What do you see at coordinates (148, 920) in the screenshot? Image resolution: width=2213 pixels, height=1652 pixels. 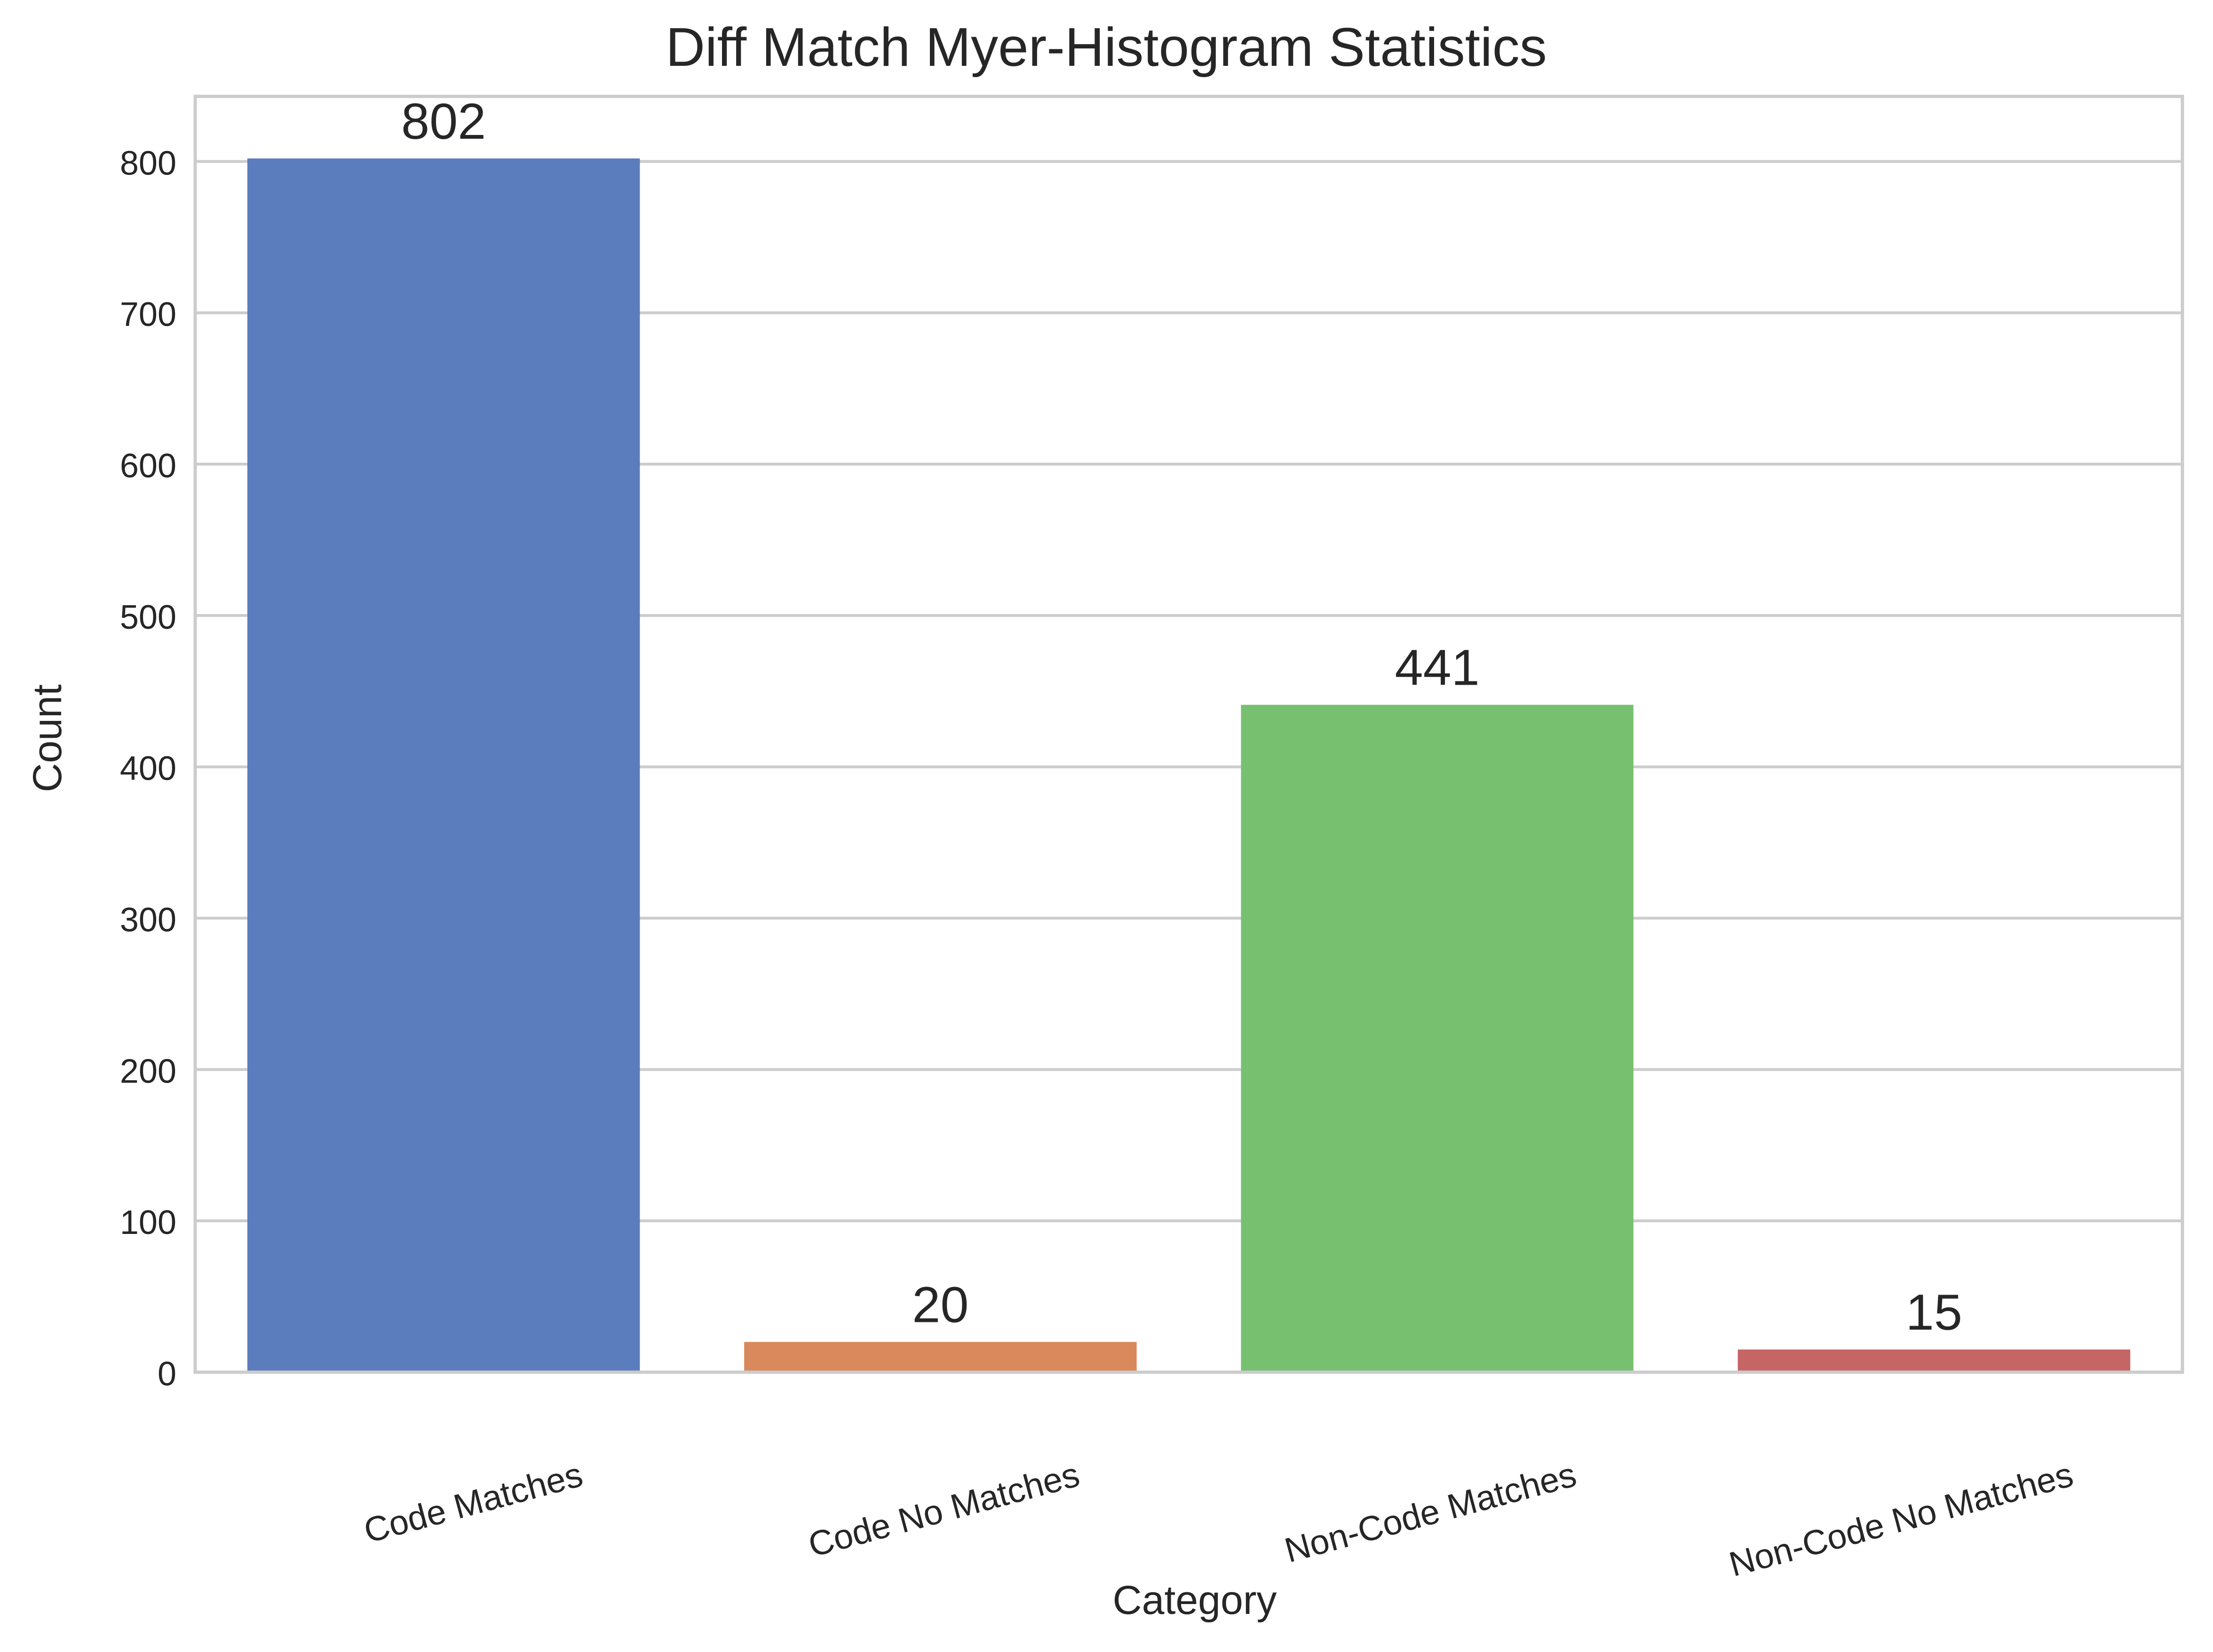 I see `y-tick-label: 300` at bounding box center [148, 920].